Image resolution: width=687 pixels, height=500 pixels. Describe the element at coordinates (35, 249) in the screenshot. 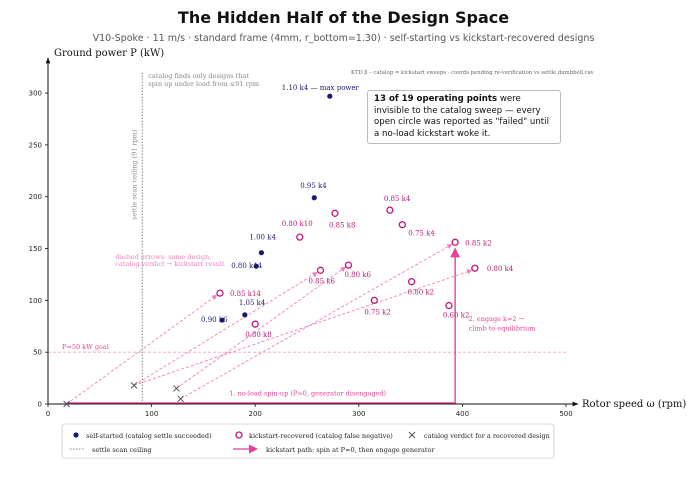

I see `y-tick-label: 150` at that location.